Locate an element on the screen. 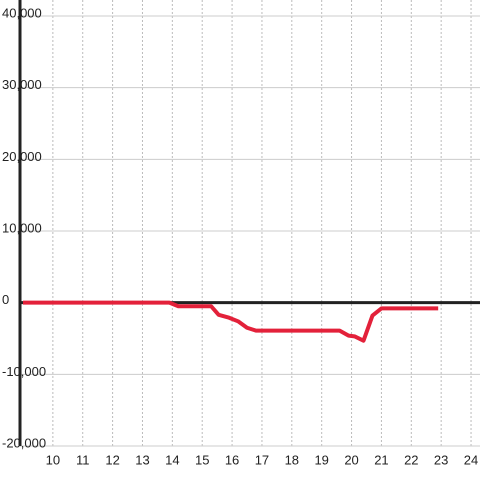 This screenshot has width=480, height=480. y-tick-label: -20,000 is located at coordinates (24, 442).